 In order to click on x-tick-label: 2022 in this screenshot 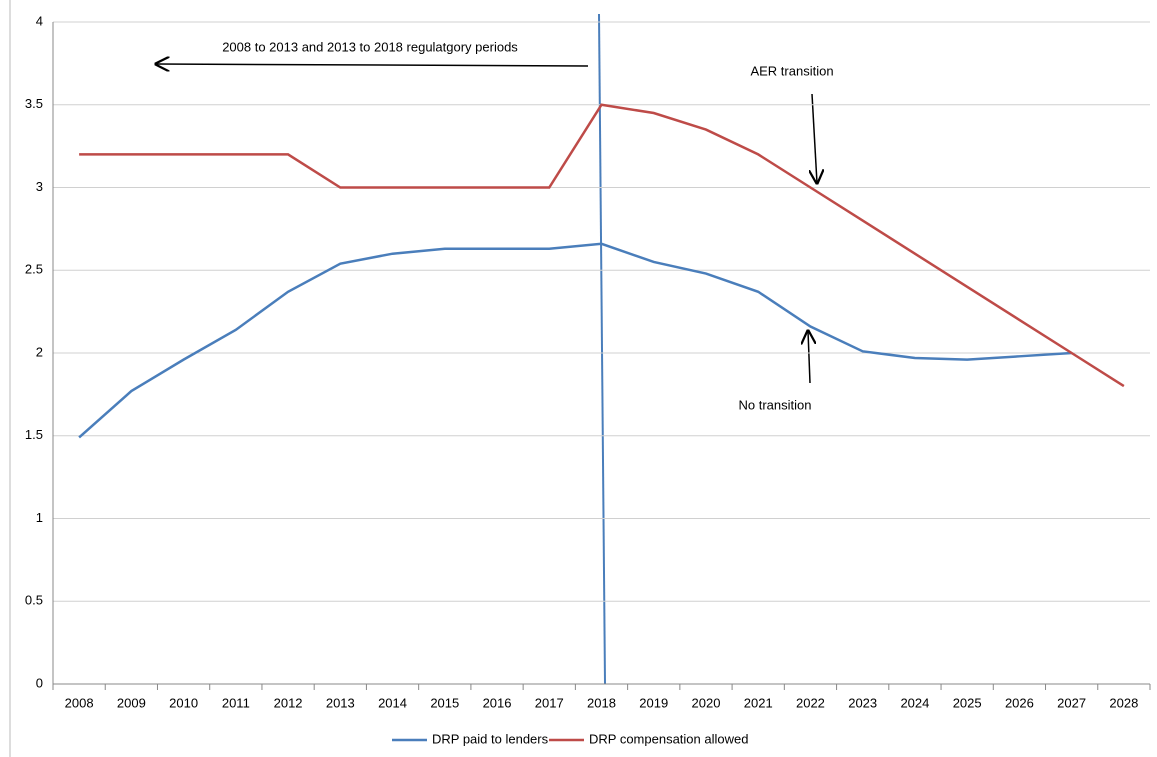, I will do `click(810, 702)`.